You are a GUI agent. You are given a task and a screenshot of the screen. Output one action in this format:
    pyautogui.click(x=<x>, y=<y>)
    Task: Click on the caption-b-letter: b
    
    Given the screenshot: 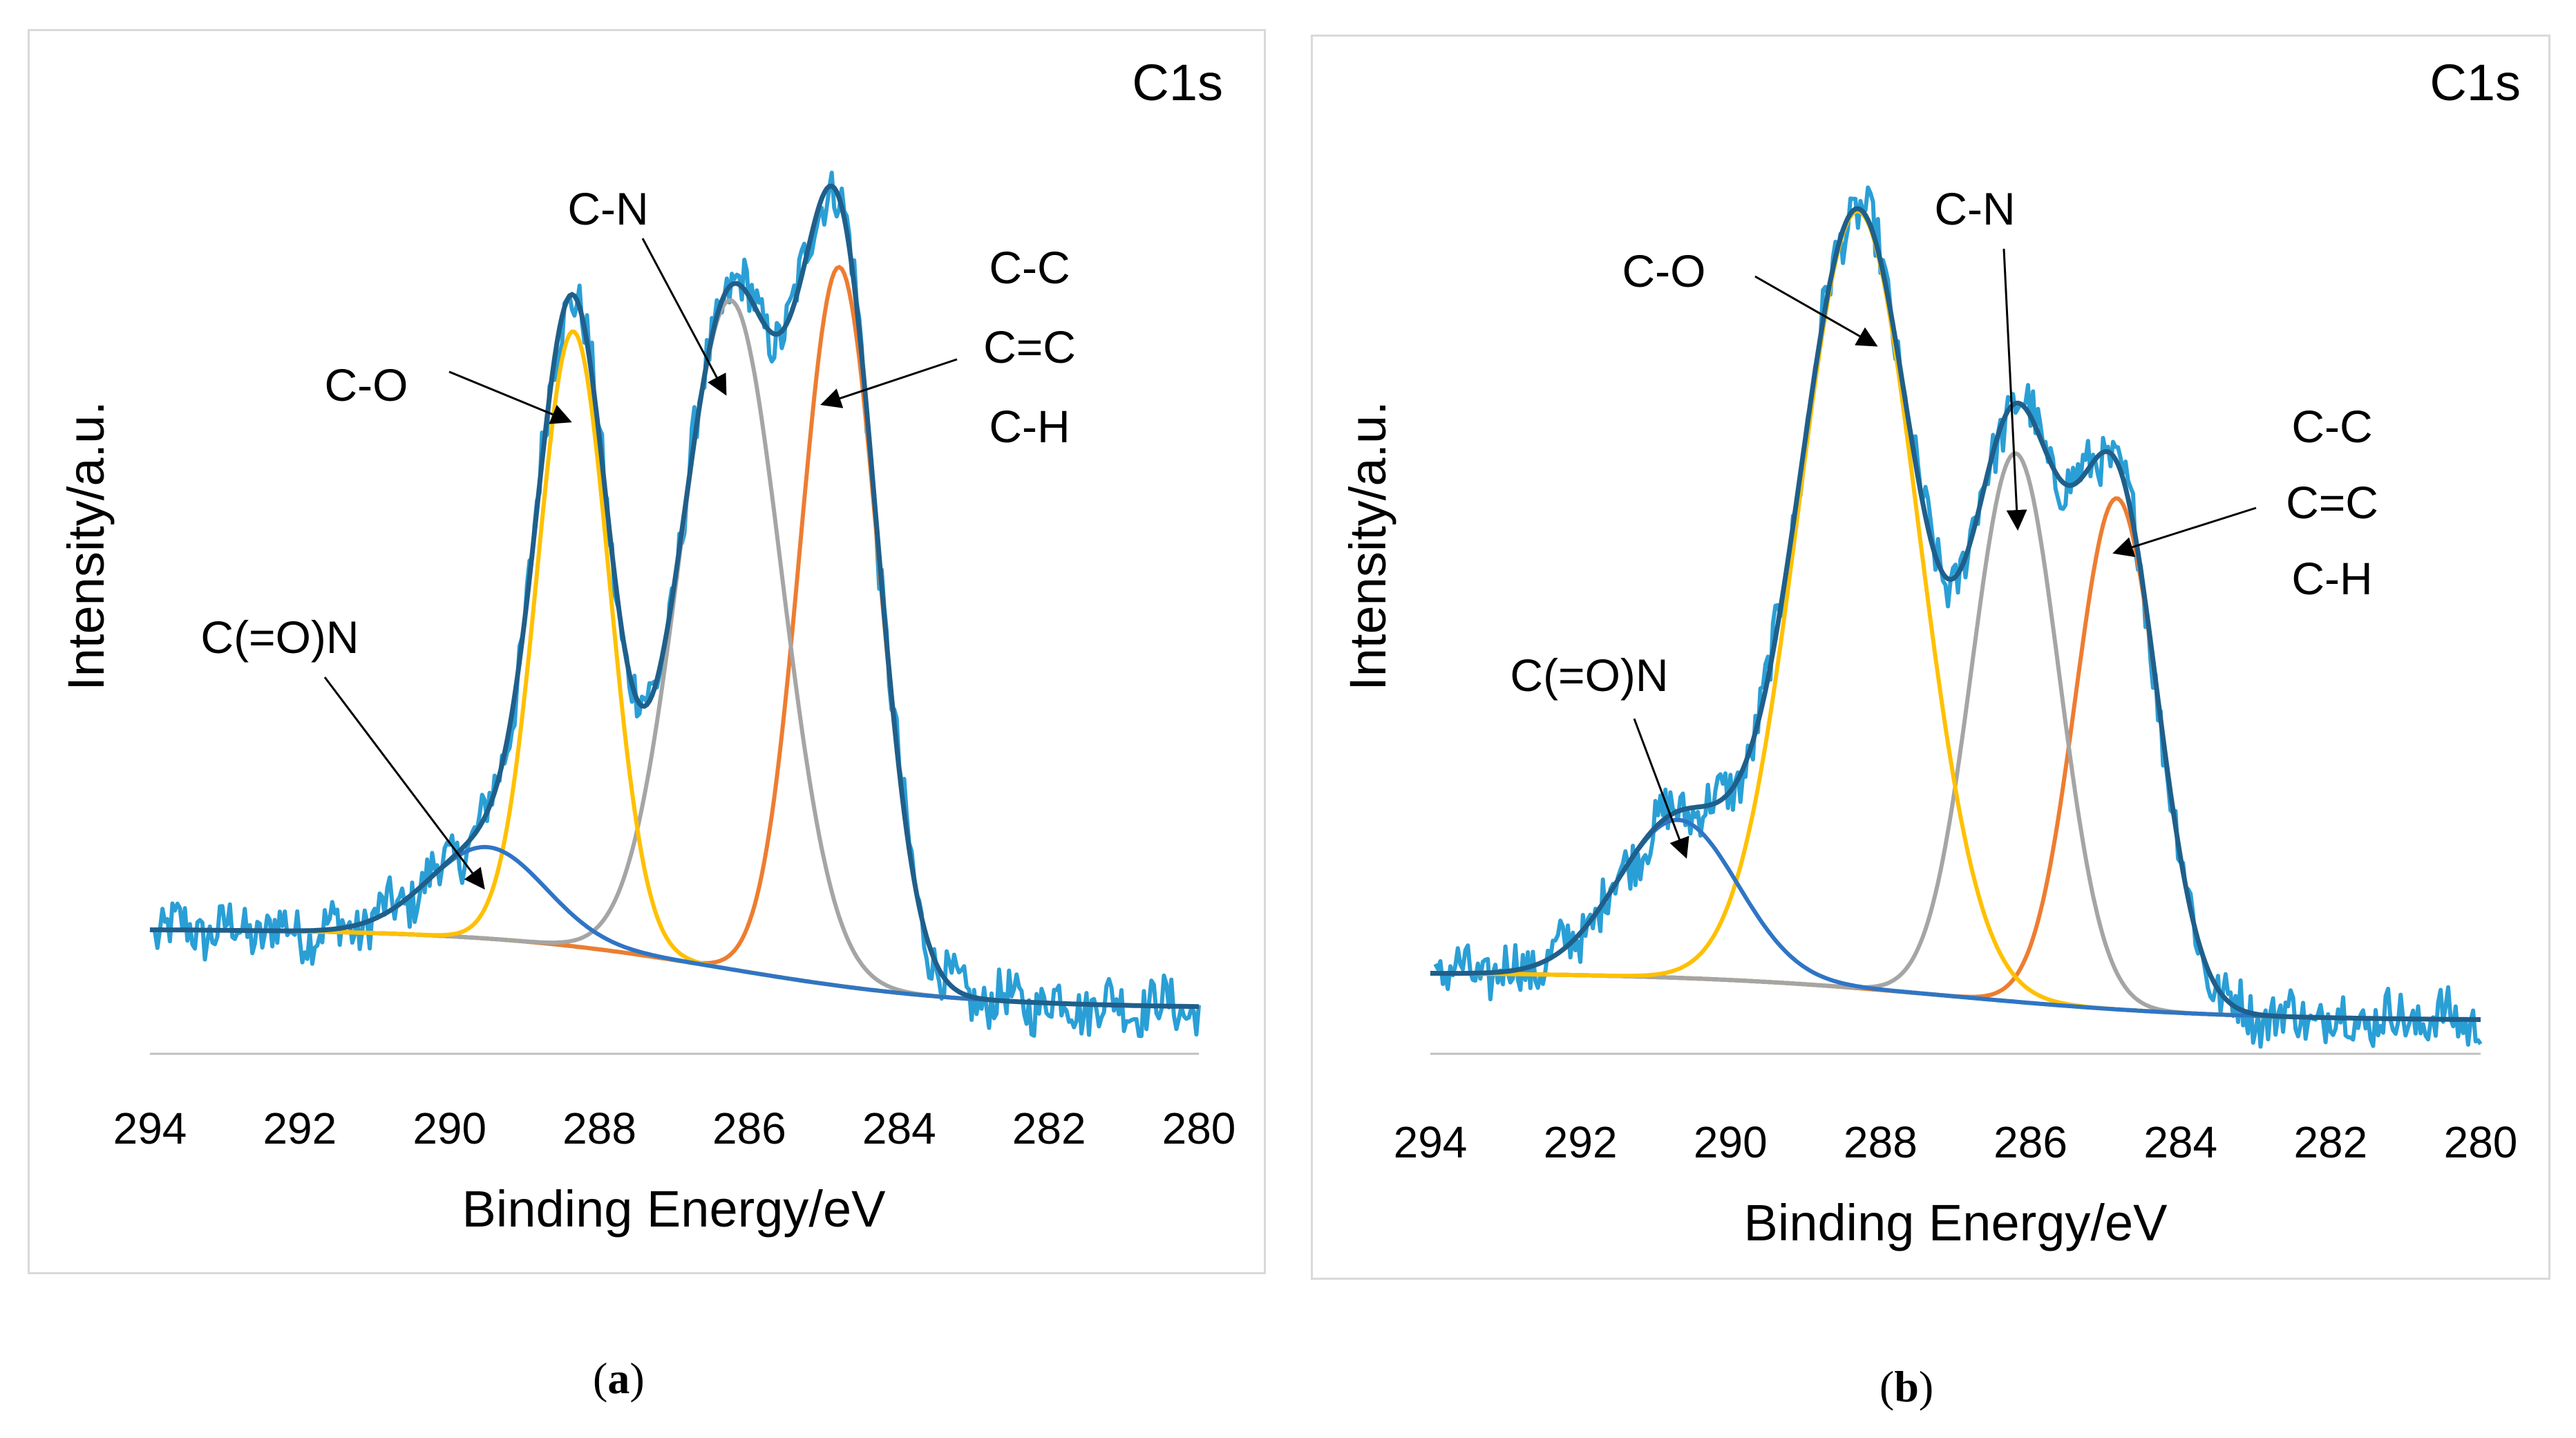 What is the action you would take?
    pyautogui.click(x=1906, y=1386)
    